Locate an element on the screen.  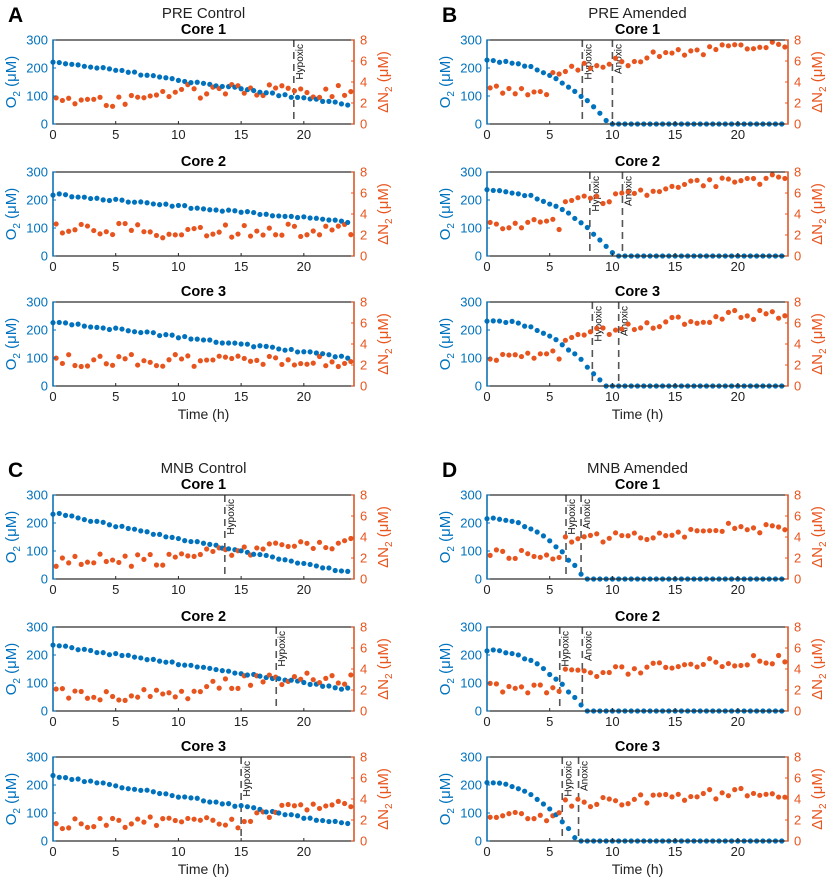
x-tick-label: 5 is located at coordinates (115, 266).